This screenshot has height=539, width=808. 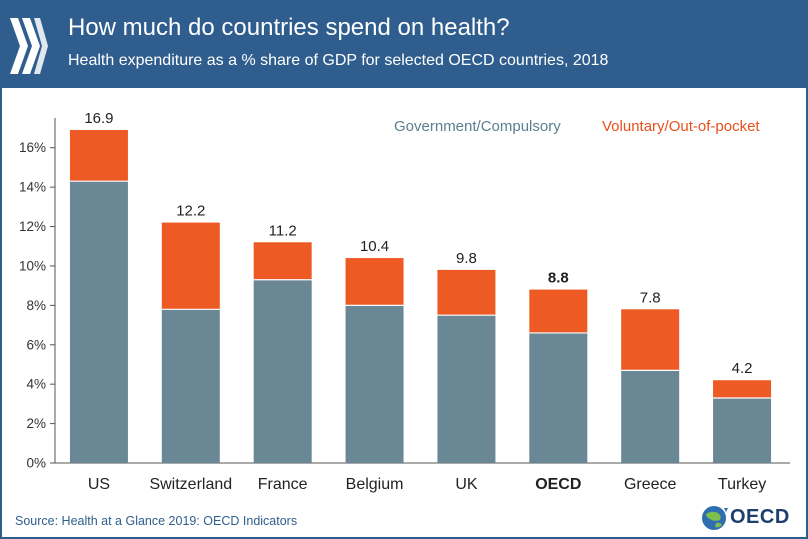 What do you see at coordinates (283, 230) in the screenshot?
I see `bar-total-label: 11.2` at bounding box center [283, 230].